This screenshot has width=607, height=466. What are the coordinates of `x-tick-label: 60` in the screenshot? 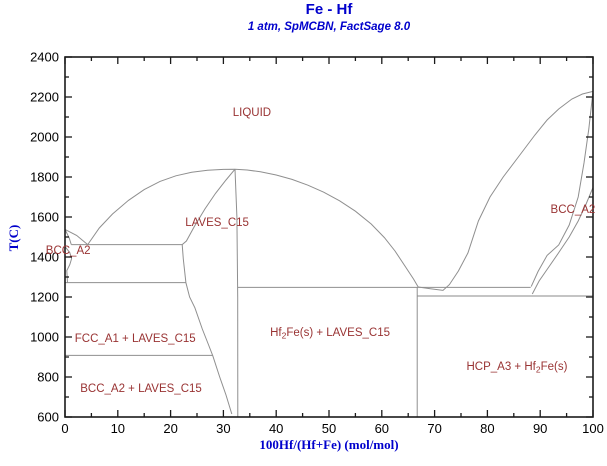 It's located at (382, 428).